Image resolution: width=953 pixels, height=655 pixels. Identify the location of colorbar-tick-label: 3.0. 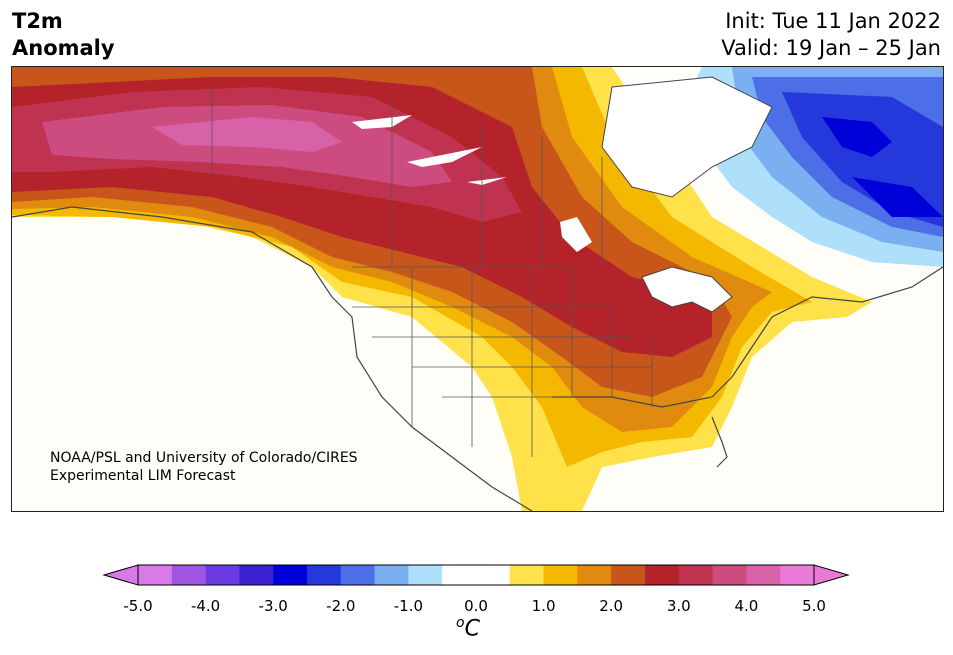
(678, 606).